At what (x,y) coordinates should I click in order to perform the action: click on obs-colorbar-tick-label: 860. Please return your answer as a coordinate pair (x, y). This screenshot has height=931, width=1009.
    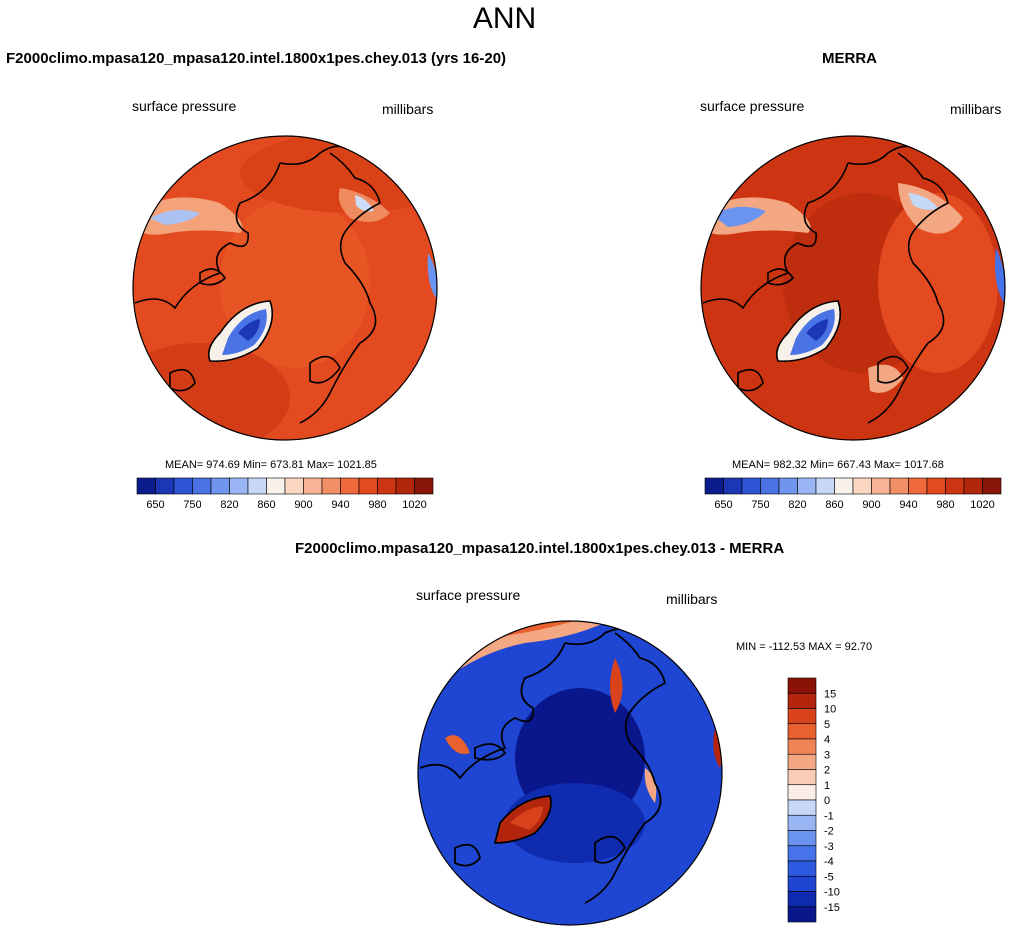
    Looking at the image, I should click on (834, 505).